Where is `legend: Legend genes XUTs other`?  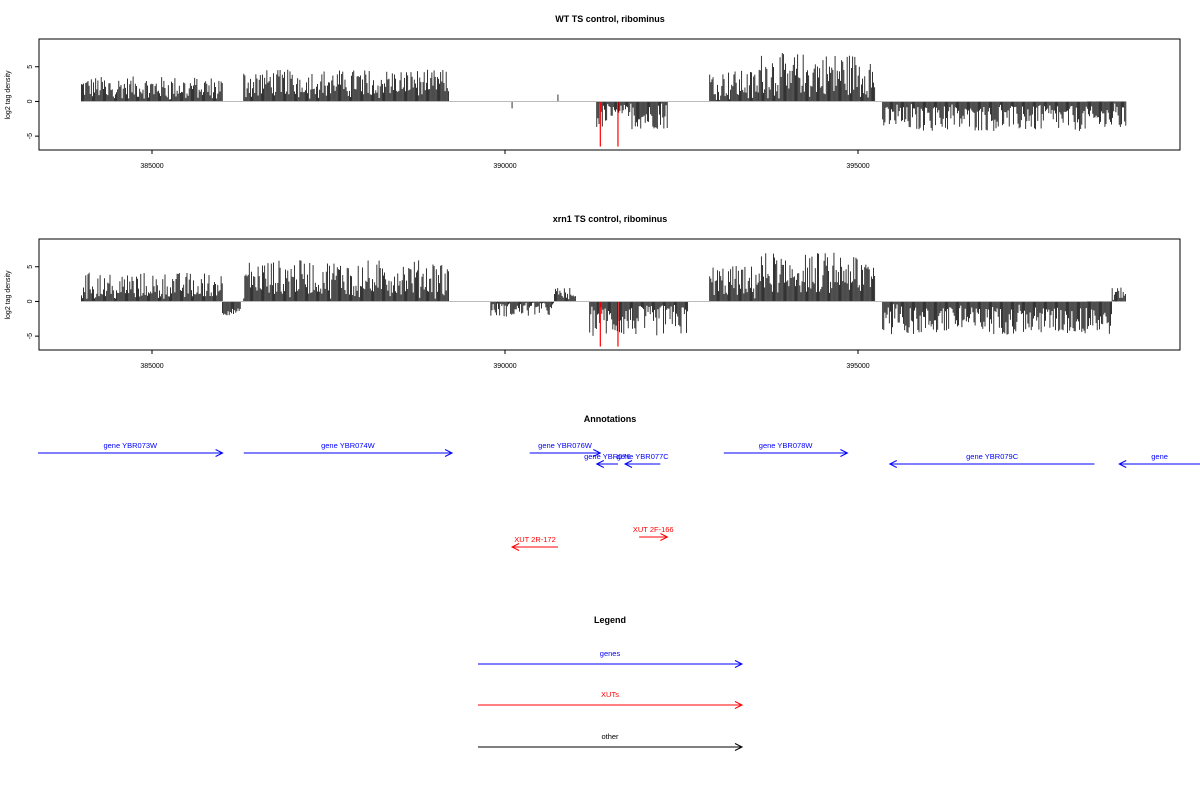 legend: Legend genes XUTs other is located at coordinates (611, 683).